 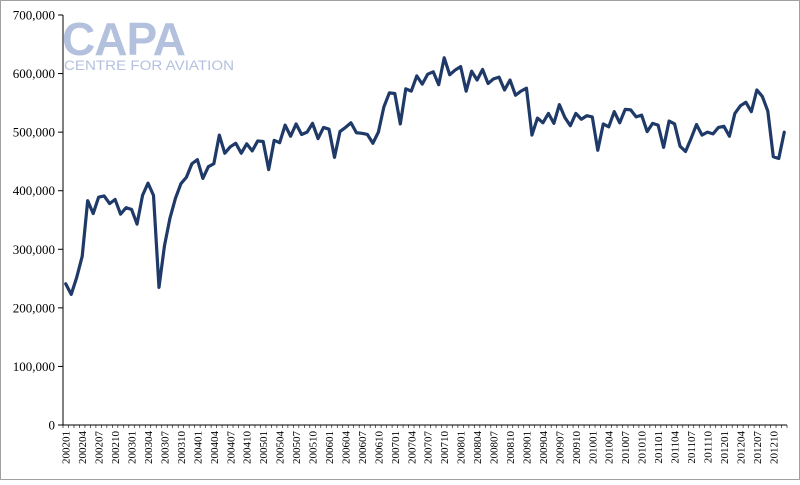 What do you see at coordinates (123, 39) in the screenshot?
I see `logo-wordmark: CAPA` at bounding box center [123, 39].